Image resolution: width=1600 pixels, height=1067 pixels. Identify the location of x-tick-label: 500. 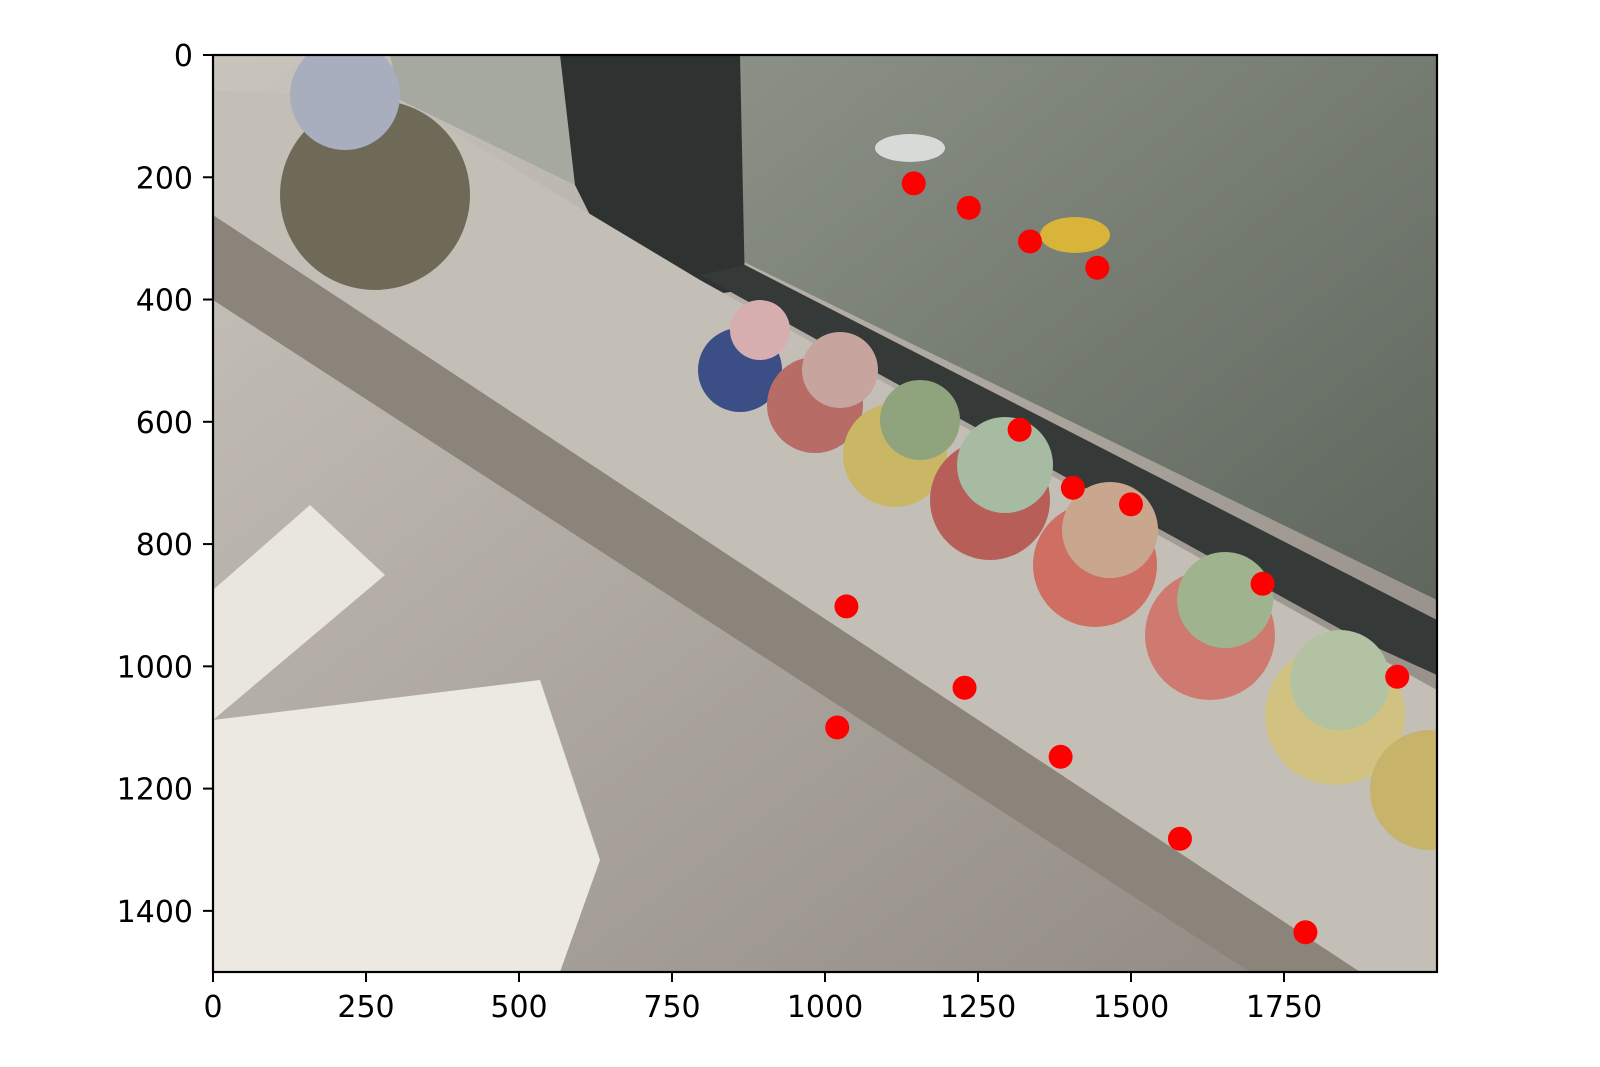
(518, 1007).